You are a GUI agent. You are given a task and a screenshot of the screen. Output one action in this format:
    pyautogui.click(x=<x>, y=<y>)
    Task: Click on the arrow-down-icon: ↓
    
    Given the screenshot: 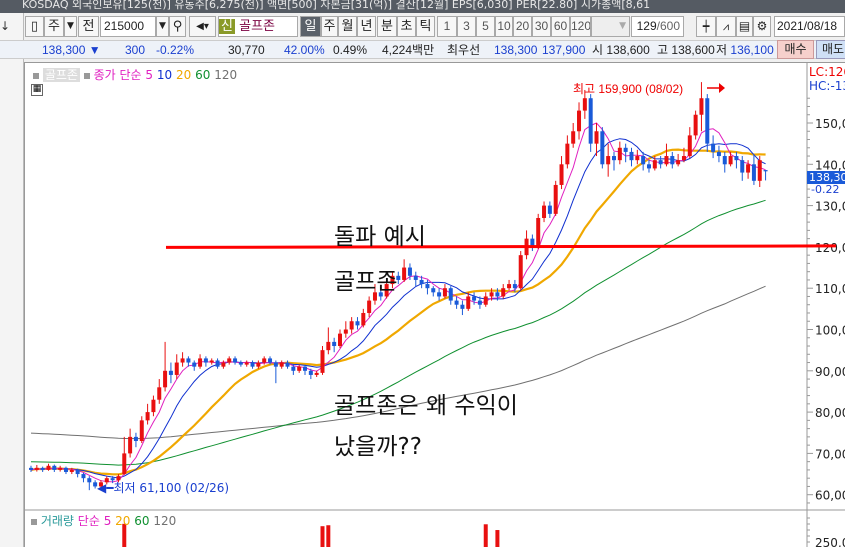 What is the action you would take?
    pyautogui.click(x=5, y=26)
    